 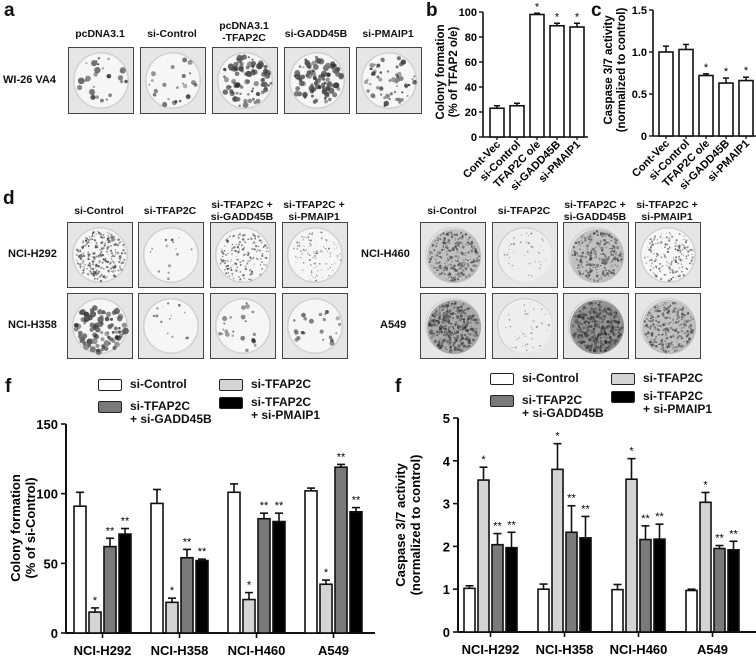 What do you see at coordinates (524, 211) in the screenshot?
I see `panel-d-right-column-label: si-TFAP2C` at bounding box center [524, 211].